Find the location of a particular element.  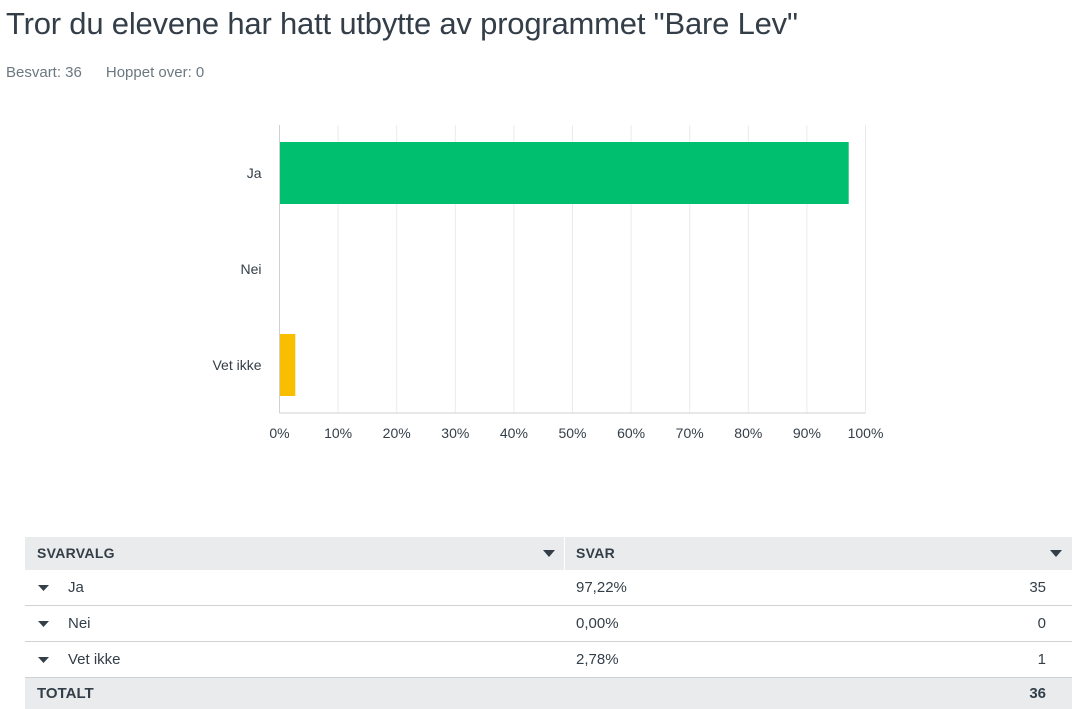

x-tick-label: 100% is located at coordinates (866, 433).